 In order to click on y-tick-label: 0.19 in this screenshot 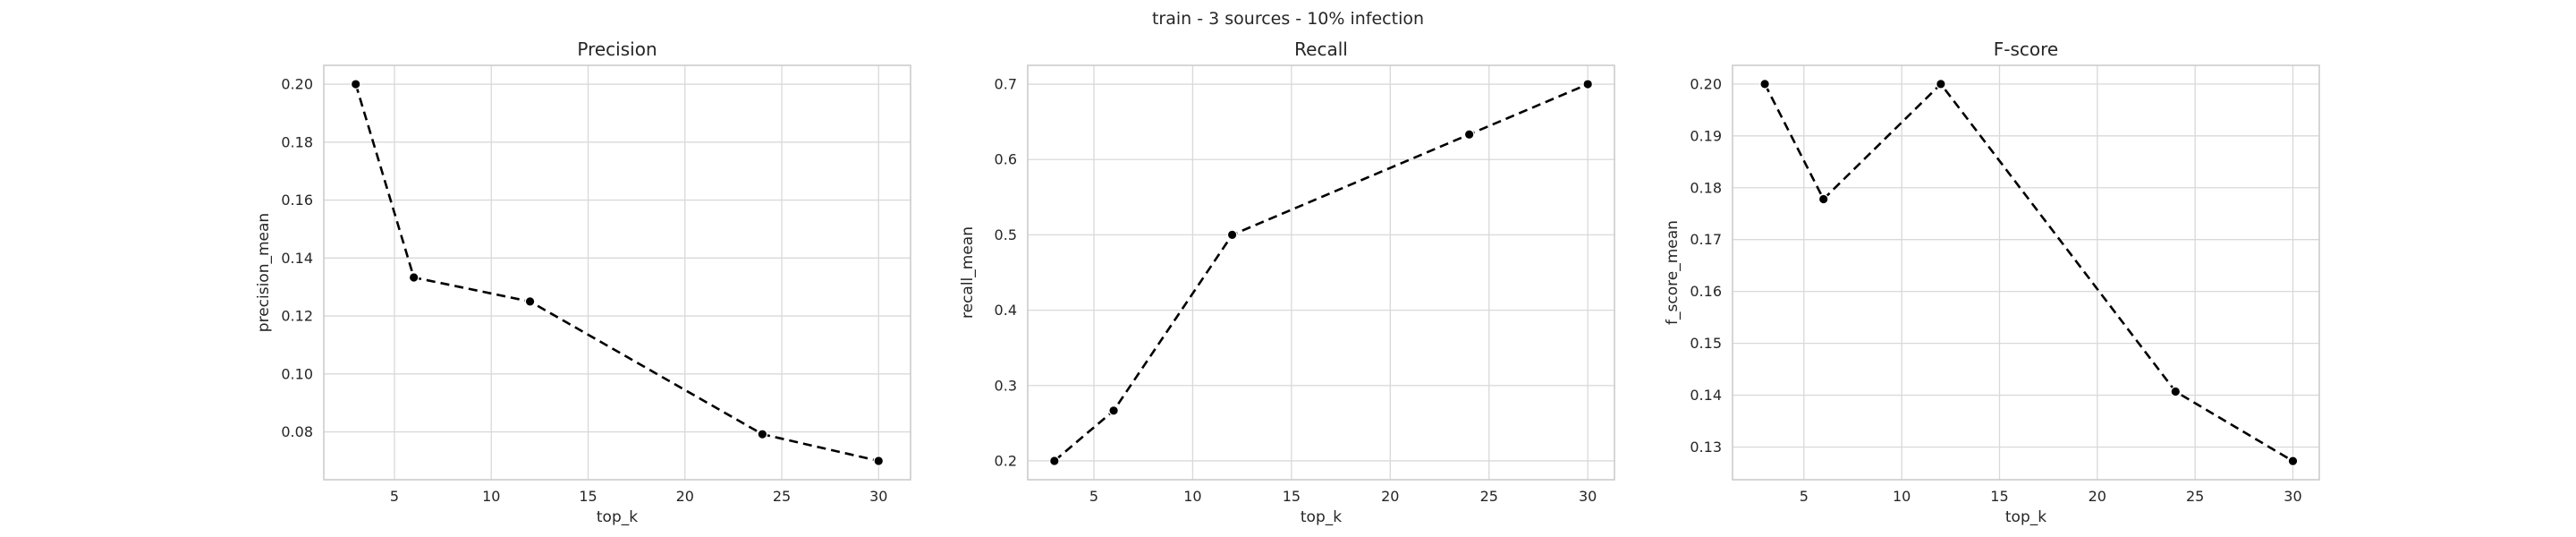, I will do `click(1706, 135)`.